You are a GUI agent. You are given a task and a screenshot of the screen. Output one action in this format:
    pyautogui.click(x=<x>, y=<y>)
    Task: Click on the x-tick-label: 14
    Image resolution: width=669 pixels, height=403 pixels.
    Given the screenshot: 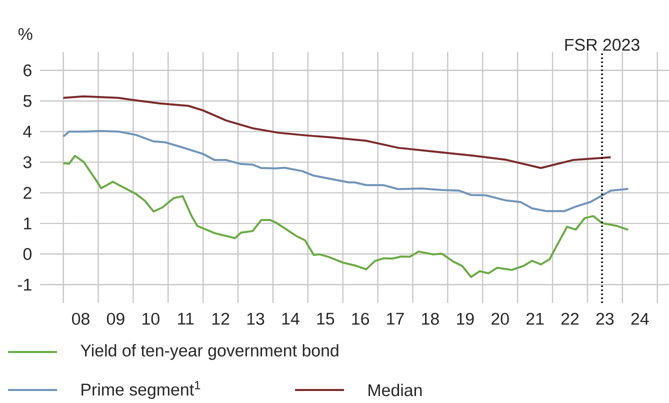 What is the action you would take?
    pyautogui.click(x=291, y=318)
    